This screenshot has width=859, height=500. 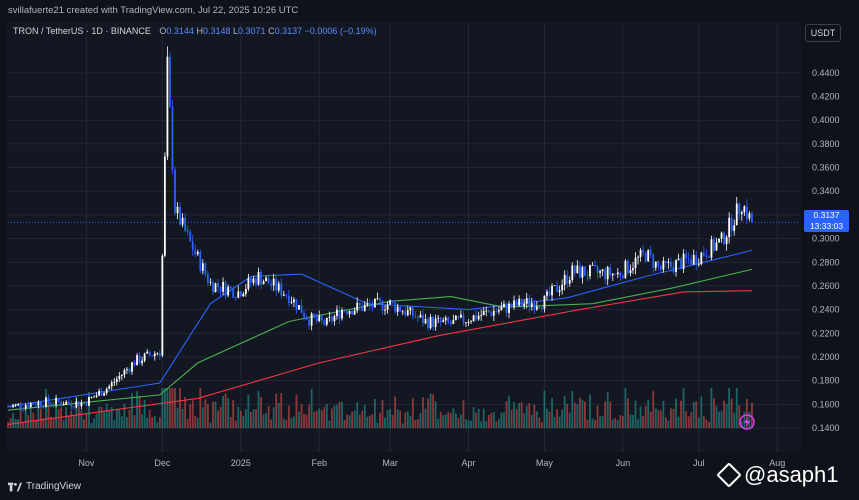 I want to click on tradingview-logo: TradingView, so click(x=44, y=486).